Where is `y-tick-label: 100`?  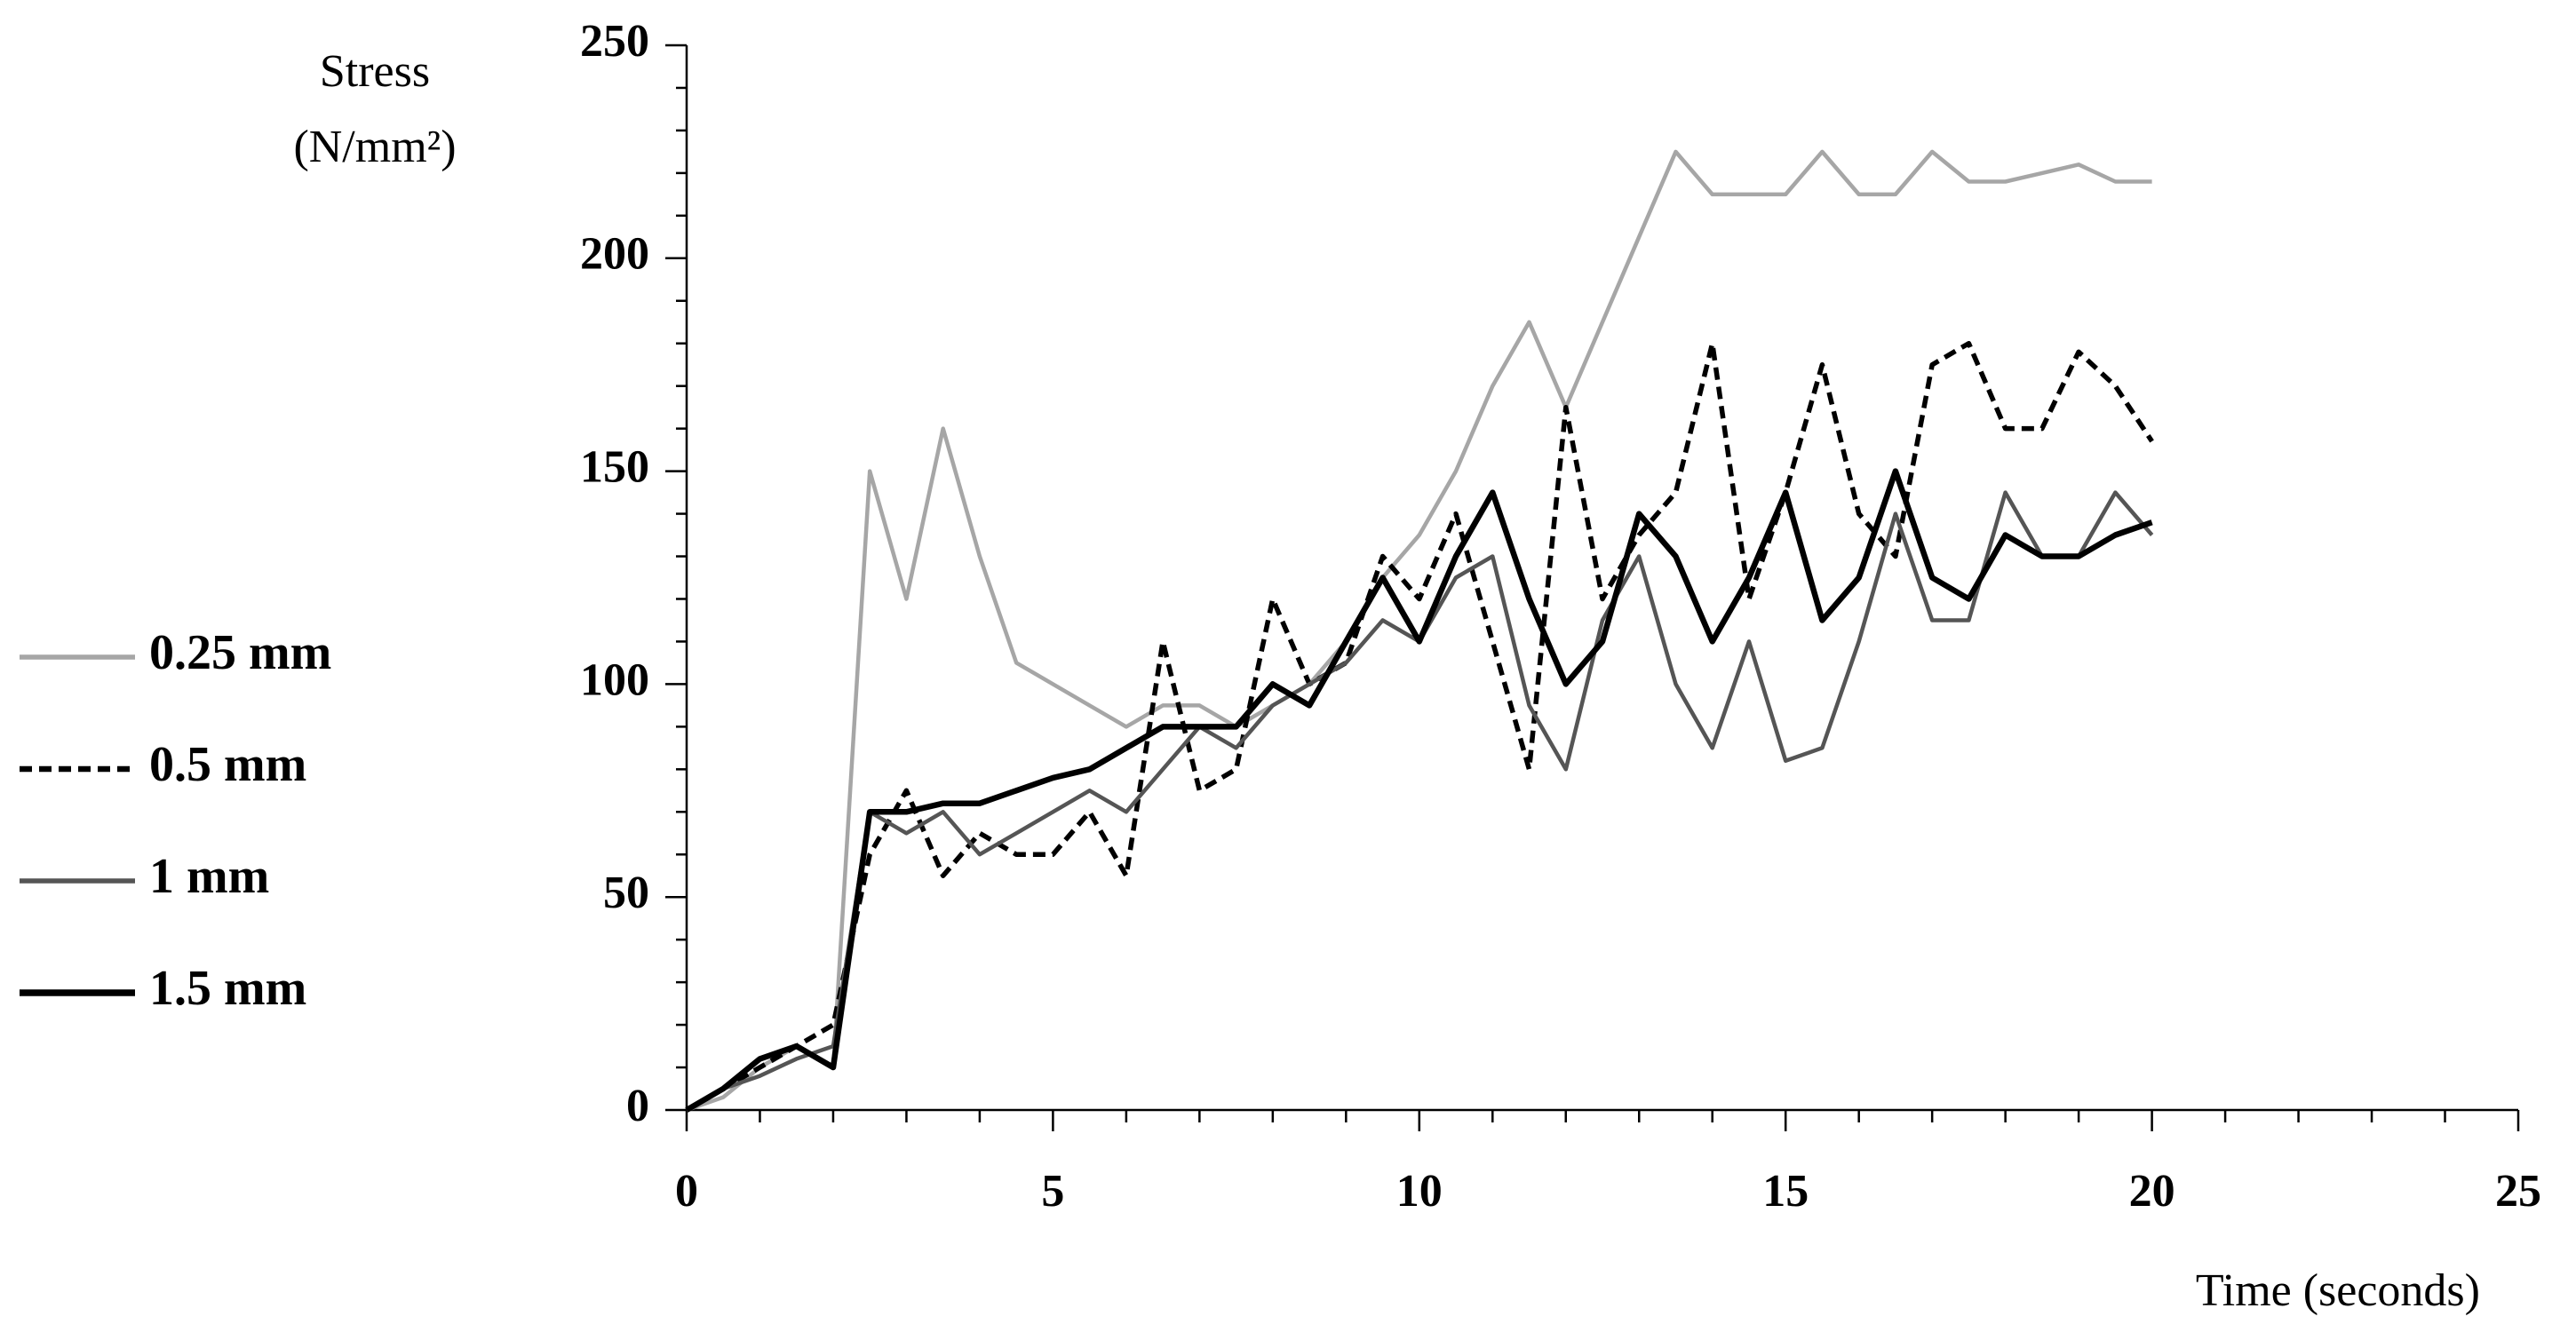
y-tick-label: 100 is located at coordinates (614, 679).